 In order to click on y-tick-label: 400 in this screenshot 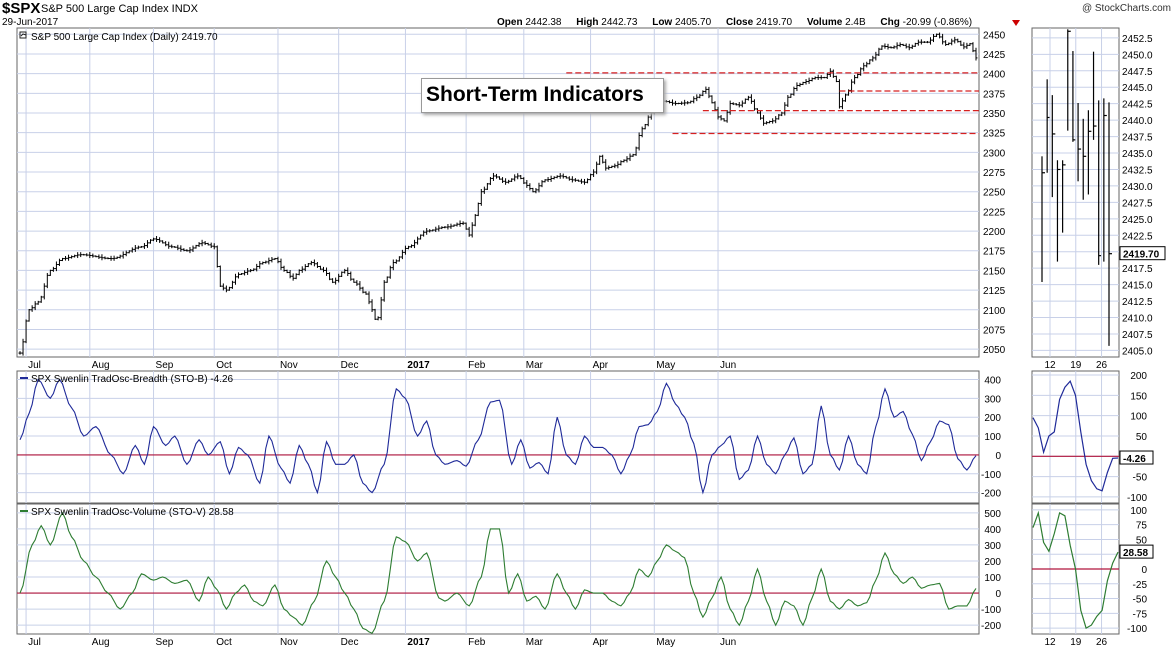, I will do `click(992, 530)`.